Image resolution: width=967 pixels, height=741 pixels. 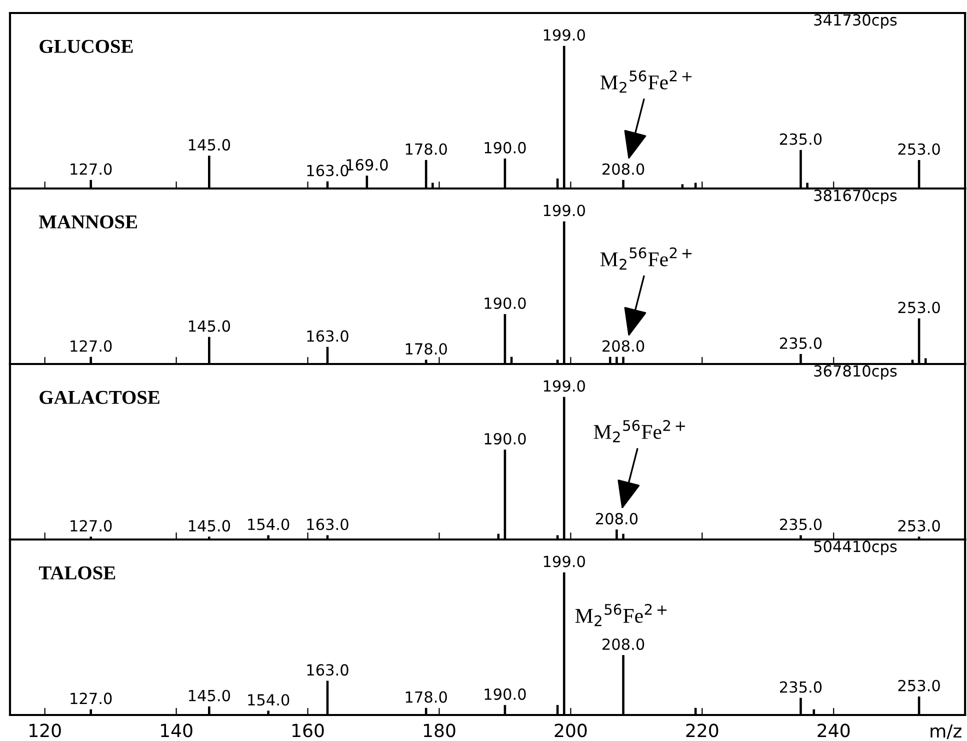 What do you see at coordinates (946, 732) in the screenshot?
I see `x-axis-title: m/z` at bounding box center [946, 732].